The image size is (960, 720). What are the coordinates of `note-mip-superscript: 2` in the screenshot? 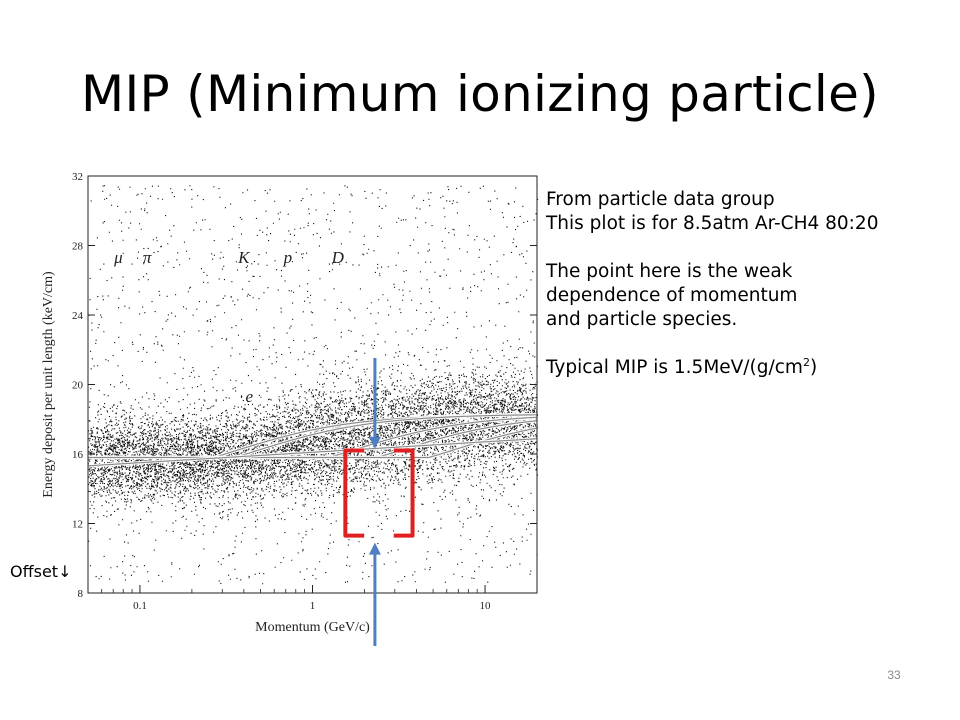 It's located at (806, 362).